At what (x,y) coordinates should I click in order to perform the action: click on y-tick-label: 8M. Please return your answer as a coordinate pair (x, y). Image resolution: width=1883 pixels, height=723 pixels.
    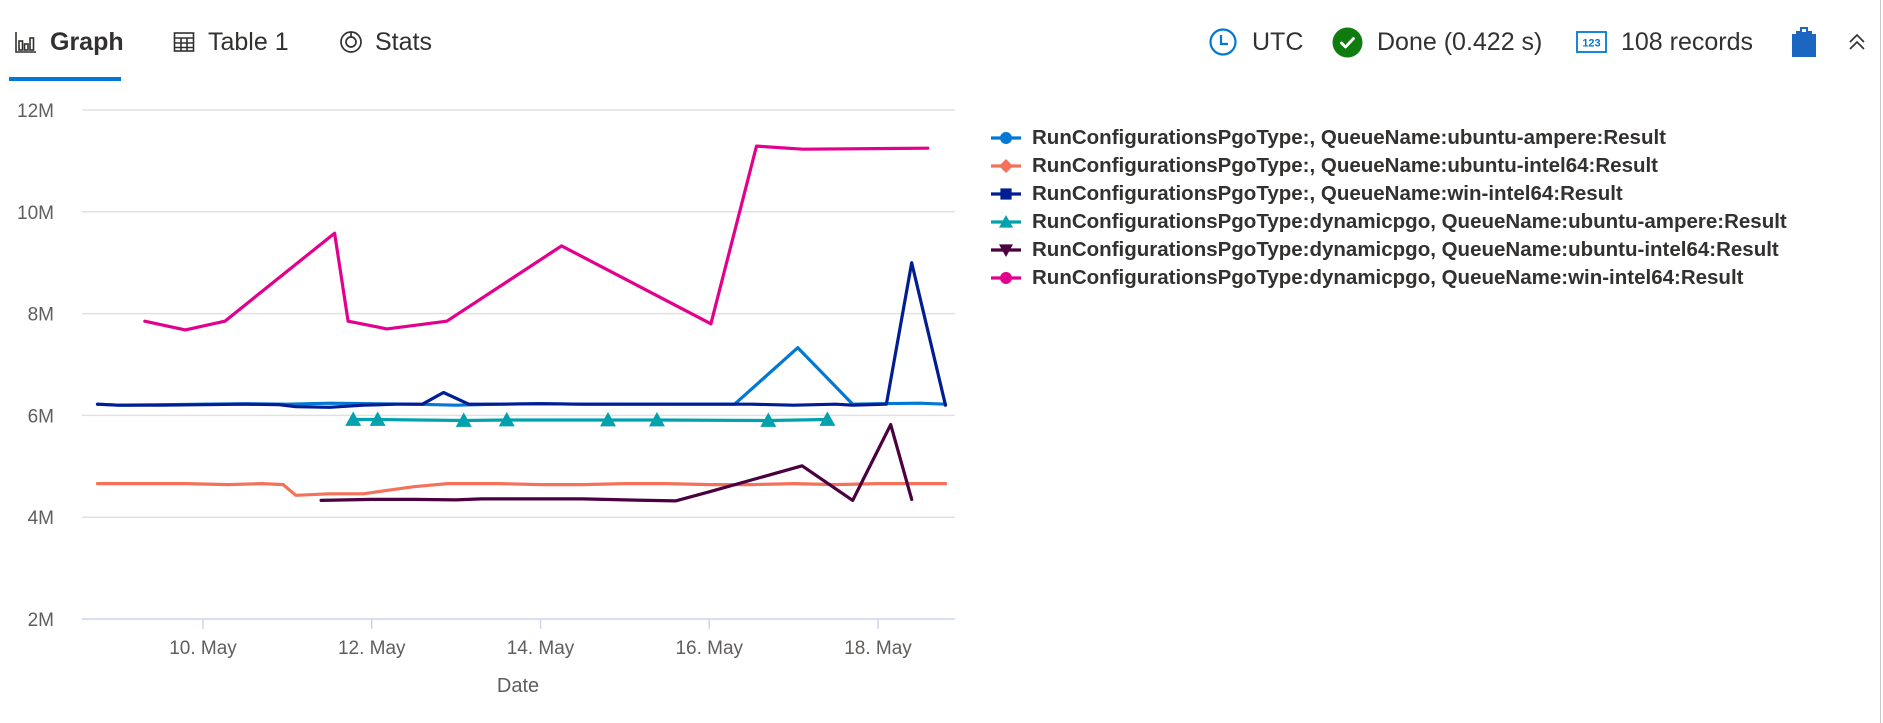
    Looking at the image, I should click on (41, 315).